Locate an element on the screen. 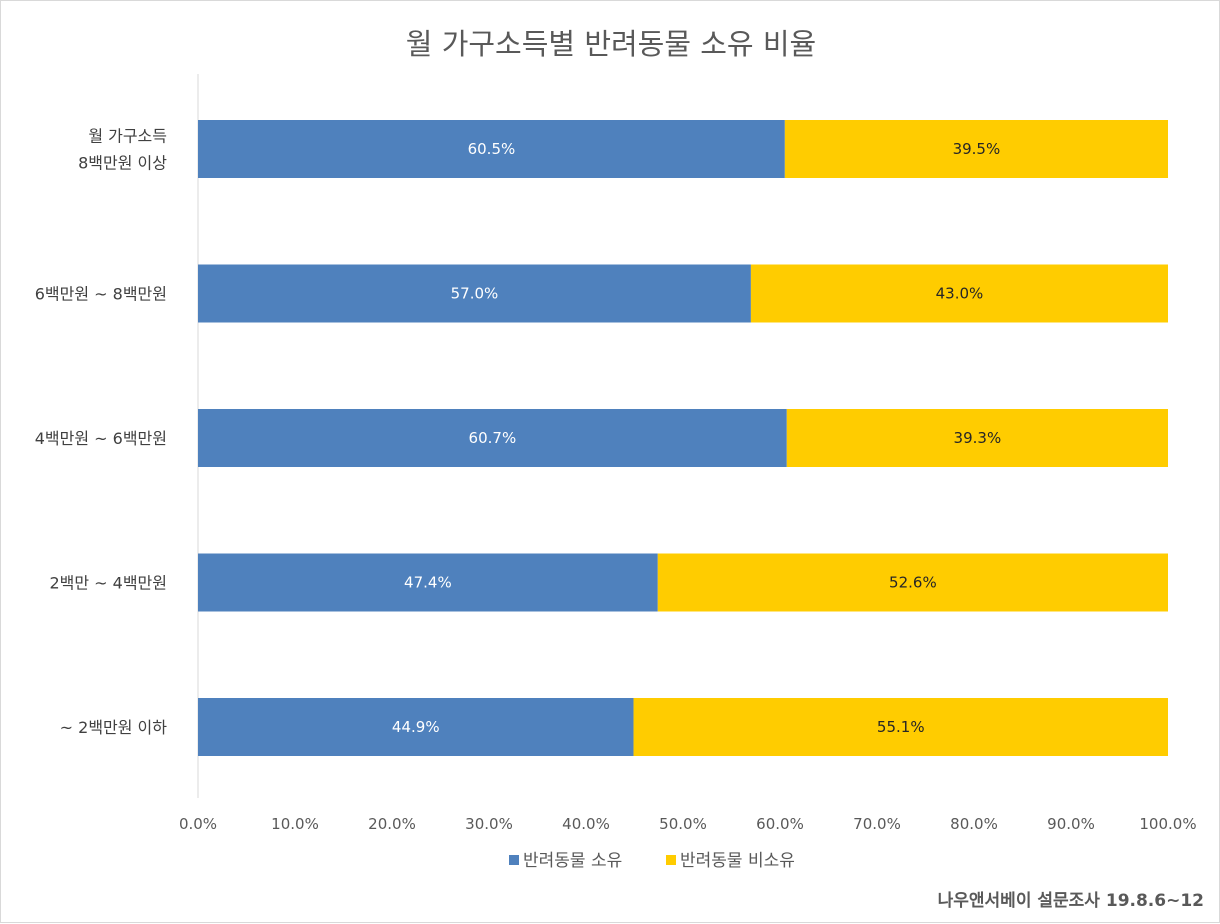 The image size is (1220, 924). data-label-own-4: 44.9% is located at coordinates (416, 727).